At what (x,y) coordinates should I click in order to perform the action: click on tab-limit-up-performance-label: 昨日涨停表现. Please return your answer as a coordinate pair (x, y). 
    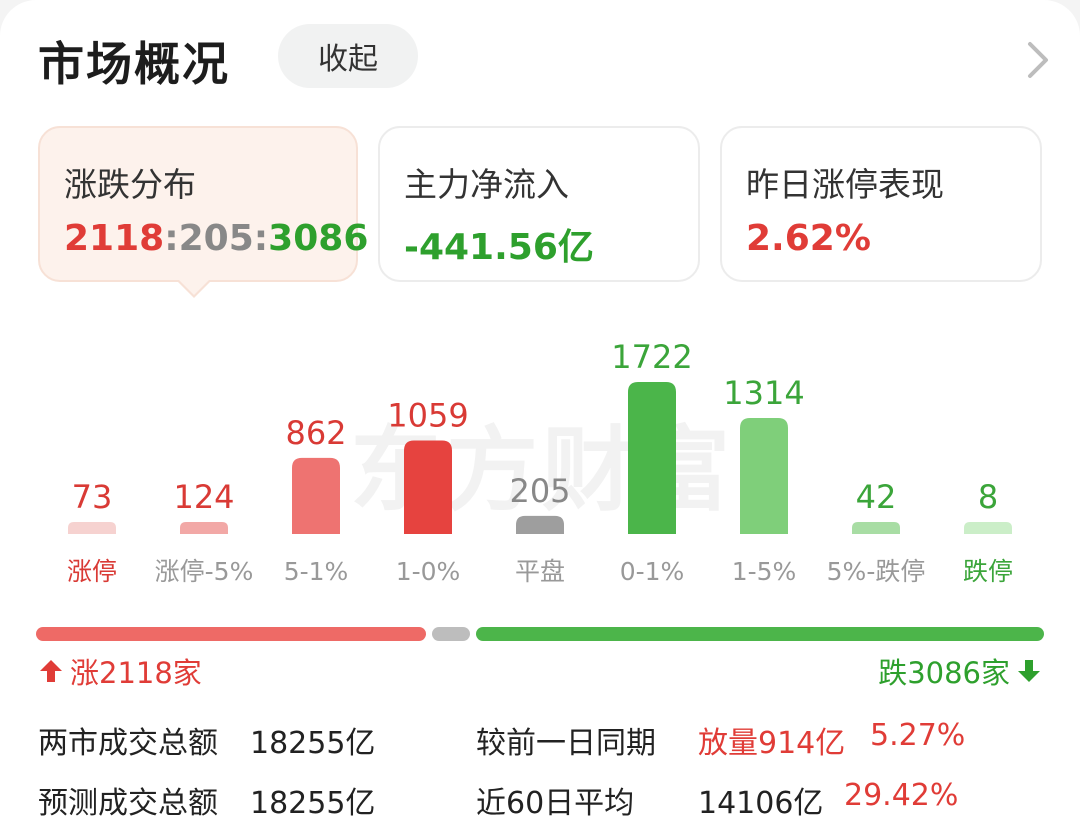
    Looking at the image, I should click on (845, 184).